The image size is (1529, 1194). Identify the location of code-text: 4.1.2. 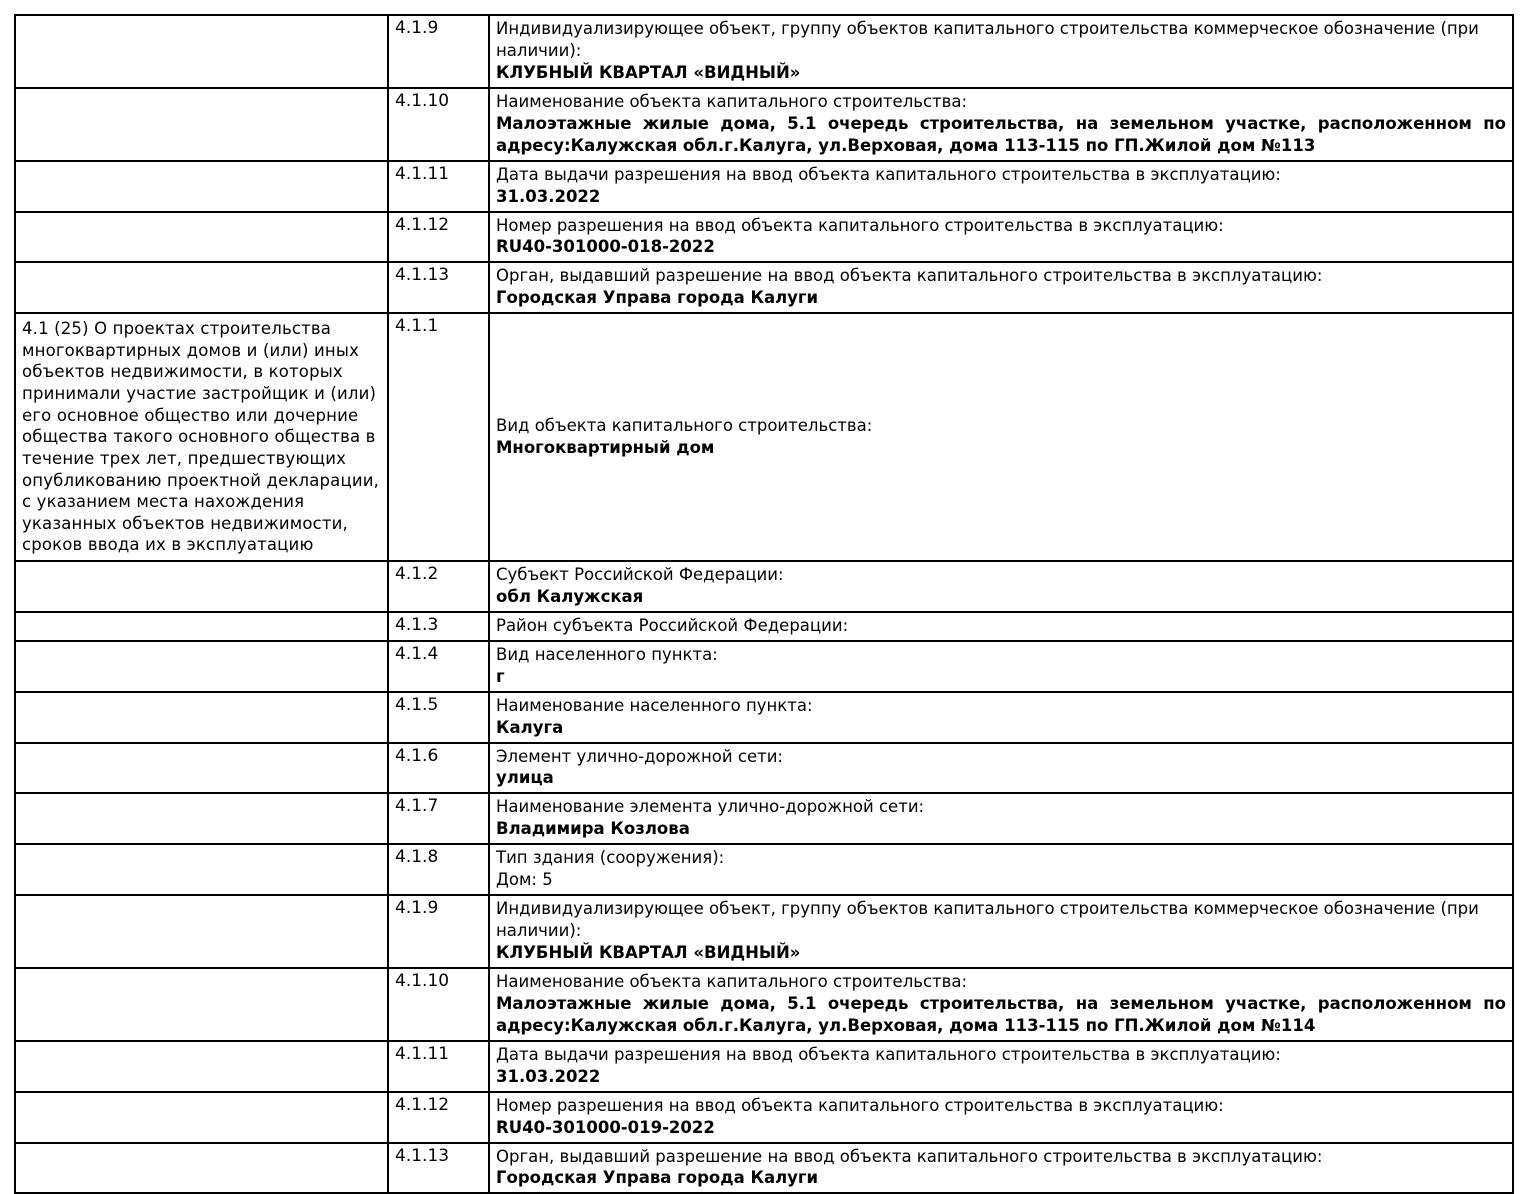
(417, 573).